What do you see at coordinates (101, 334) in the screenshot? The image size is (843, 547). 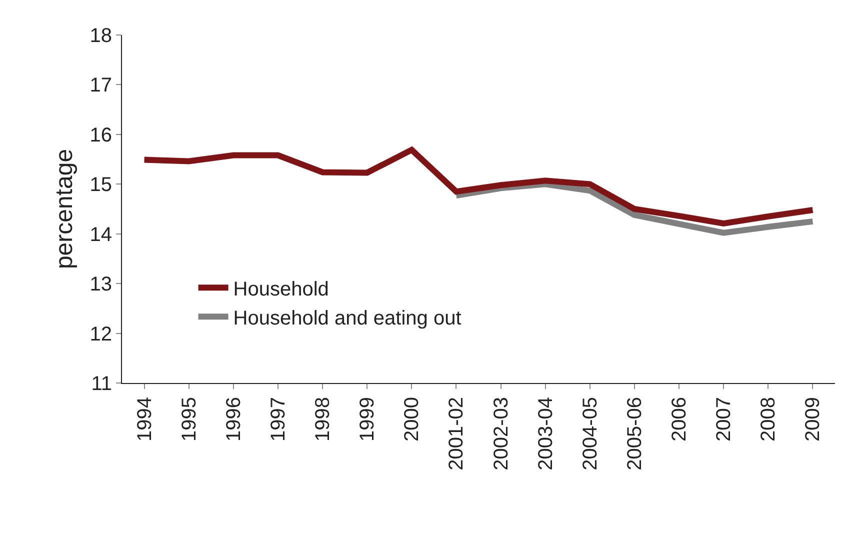 I see `y-tick-label: 12` at bounding box center [101, 334].